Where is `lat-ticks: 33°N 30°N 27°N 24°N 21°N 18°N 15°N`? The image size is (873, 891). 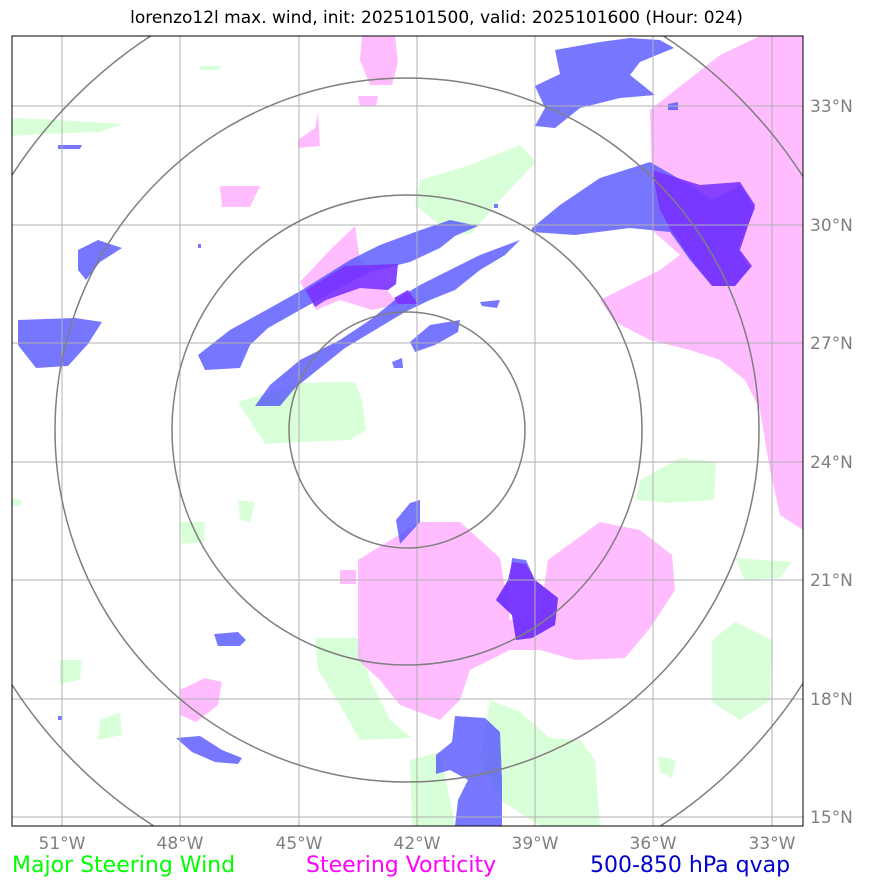 lat-ticks: 33°N 30°N 27°N 24°N 21°N 18°N 15°N is located at coordinates (831, 462).